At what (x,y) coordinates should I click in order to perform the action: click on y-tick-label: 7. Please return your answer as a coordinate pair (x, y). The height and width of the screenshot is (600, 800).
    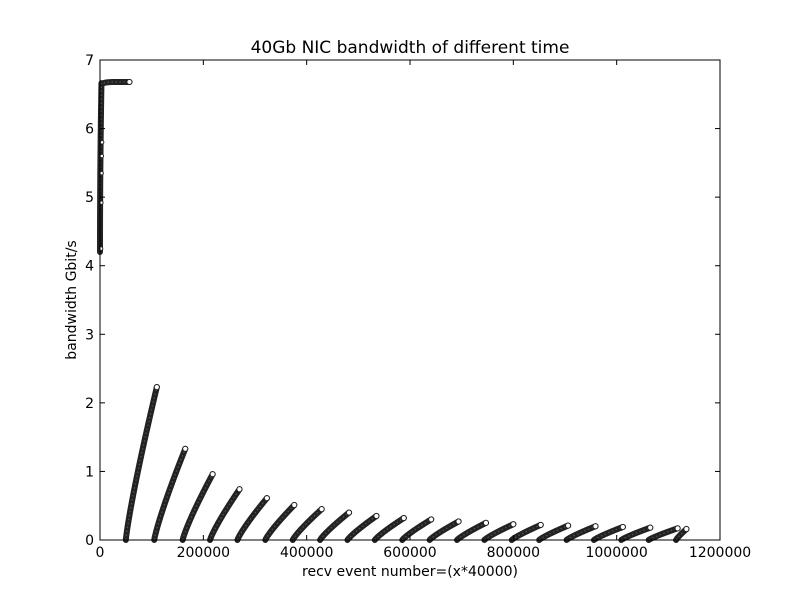
    Looking at the image, I should click on (89, 61).